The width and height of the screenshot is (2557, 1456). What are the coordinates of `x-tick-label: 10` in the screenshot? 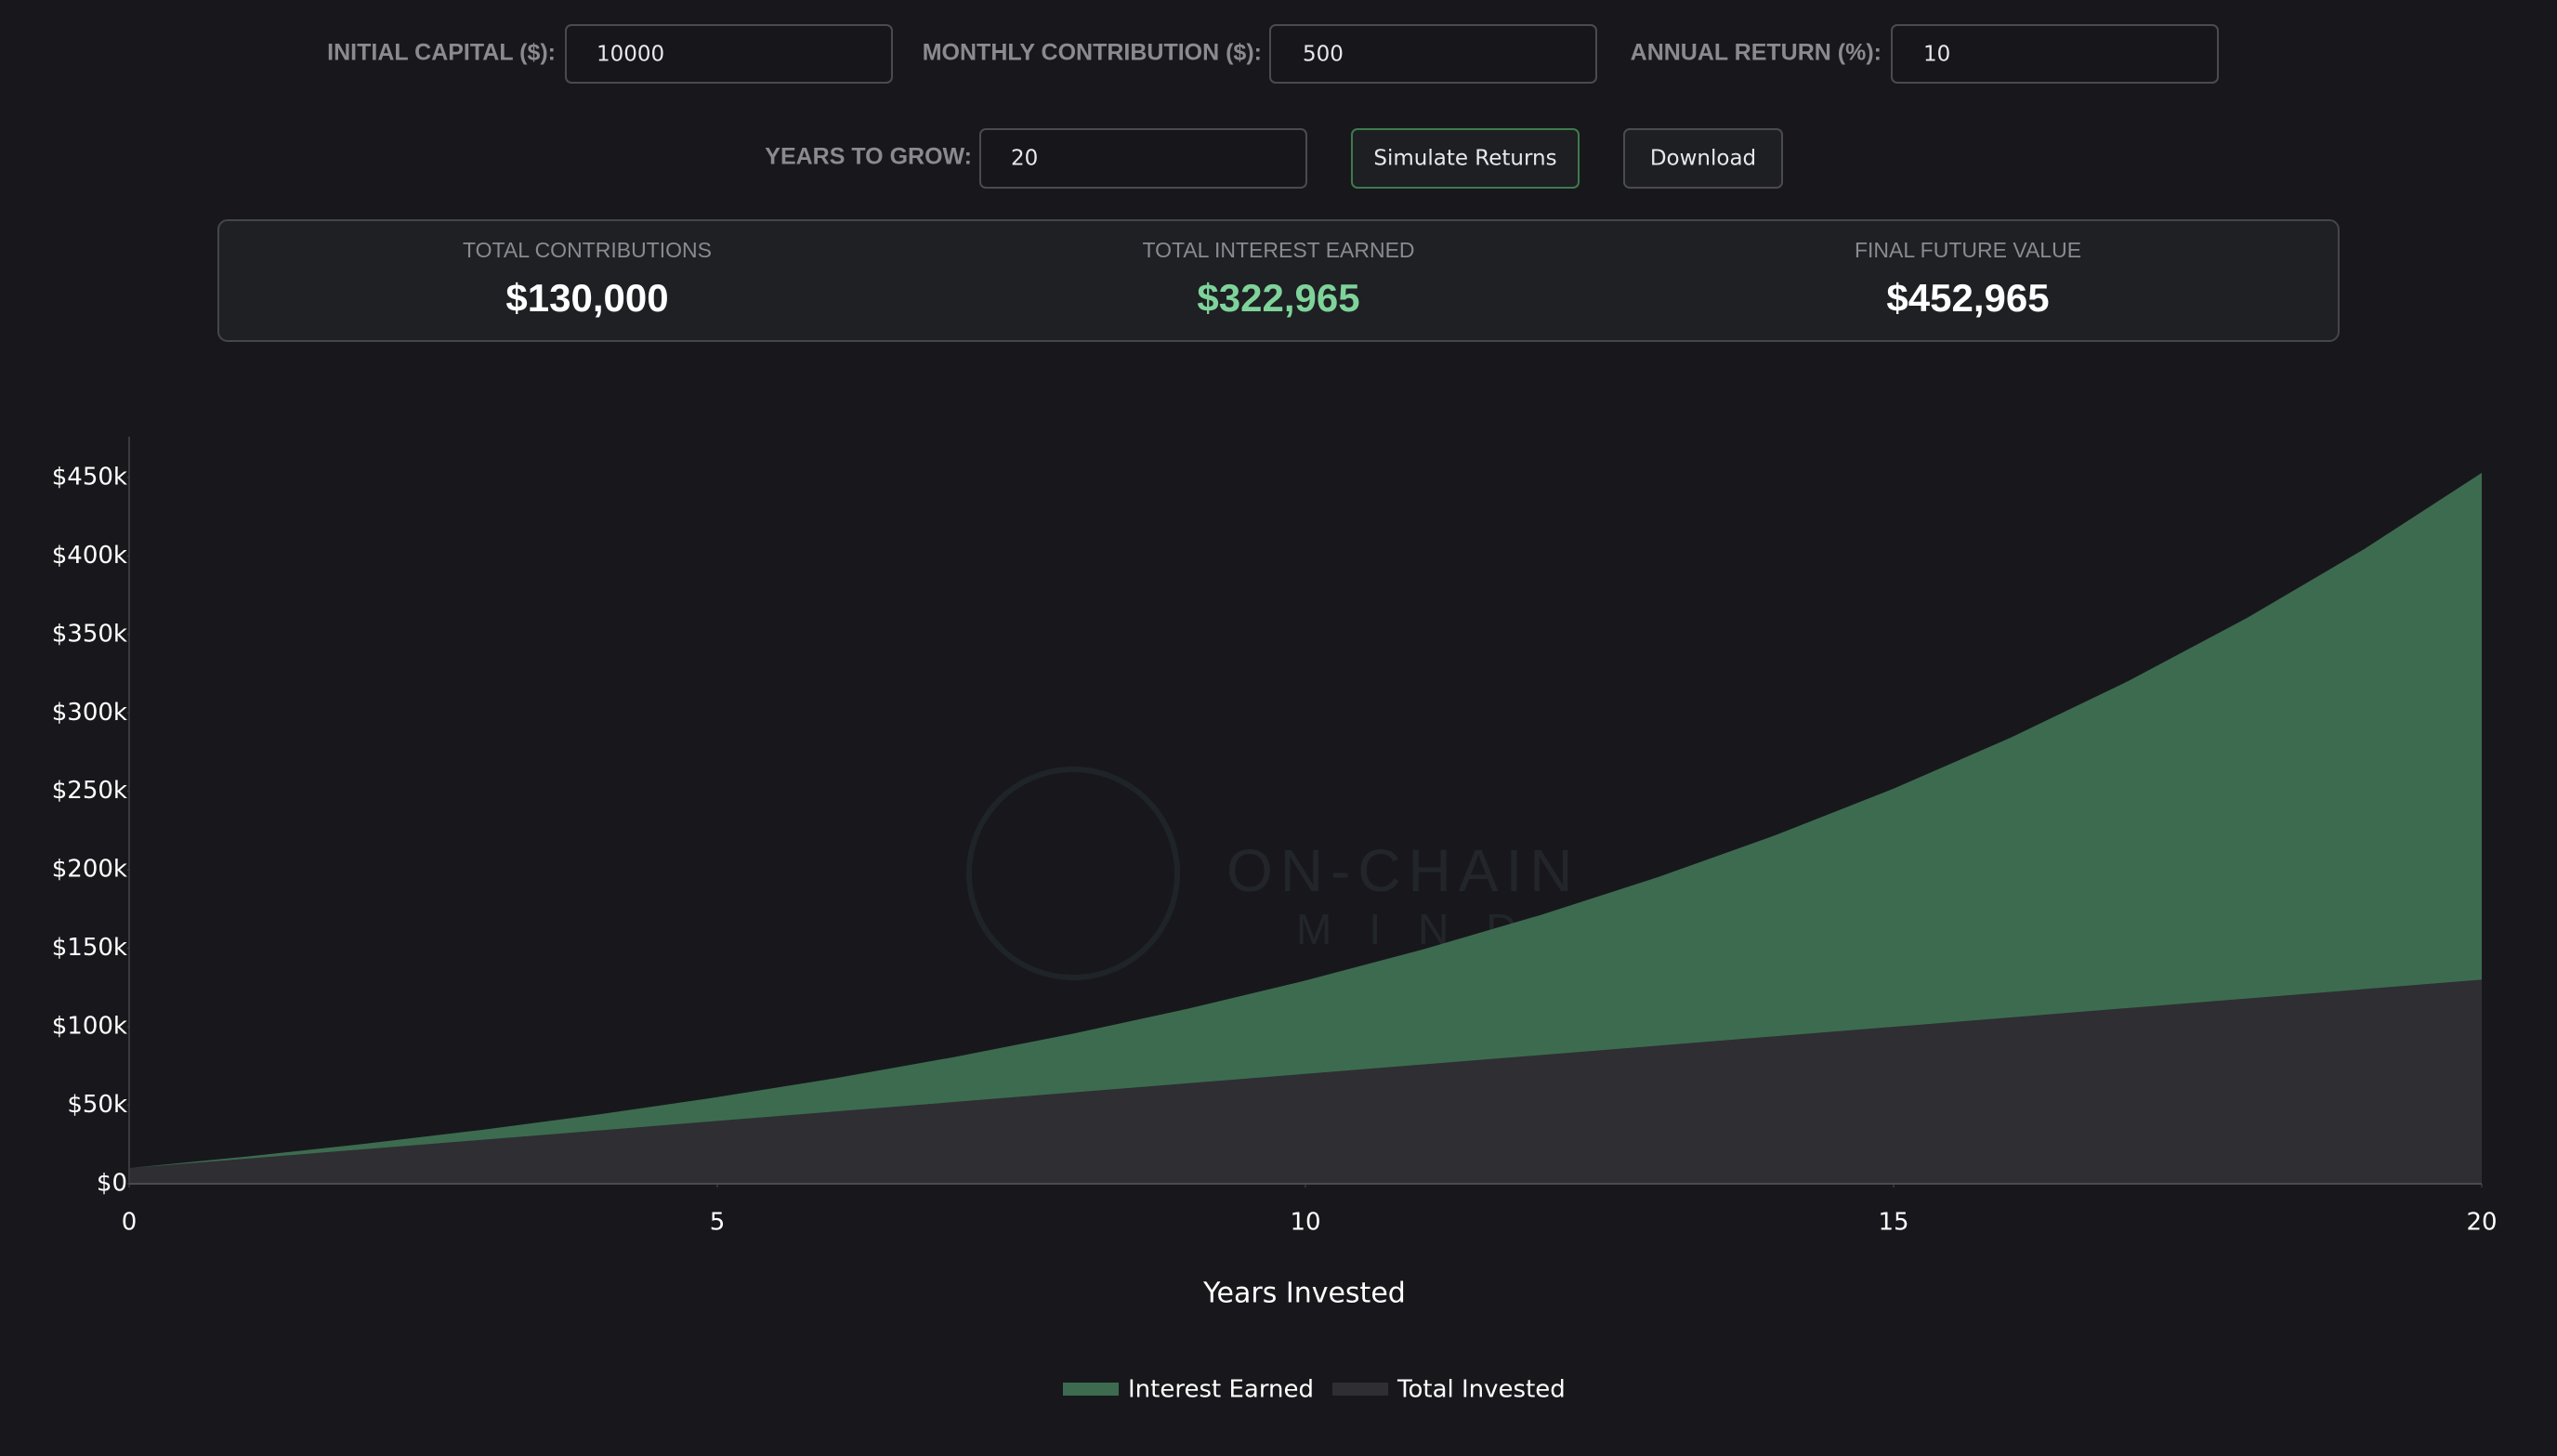 It's located at (1305, 1223).